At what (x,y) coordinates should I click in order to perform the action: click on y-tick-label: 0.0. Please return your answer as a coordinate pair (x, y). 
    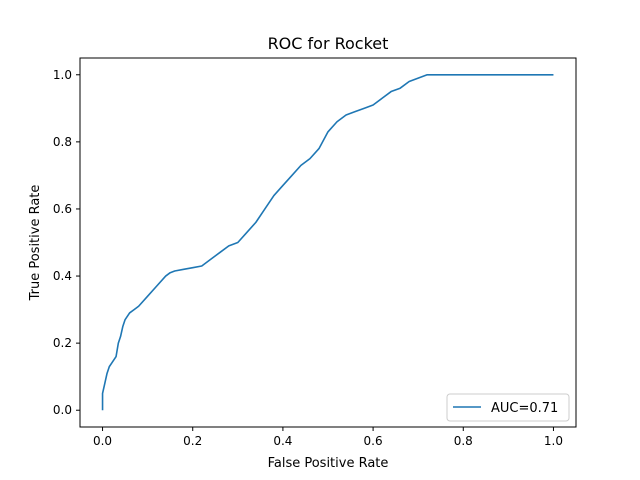
    Looking at the image, I should click on (62, 410).